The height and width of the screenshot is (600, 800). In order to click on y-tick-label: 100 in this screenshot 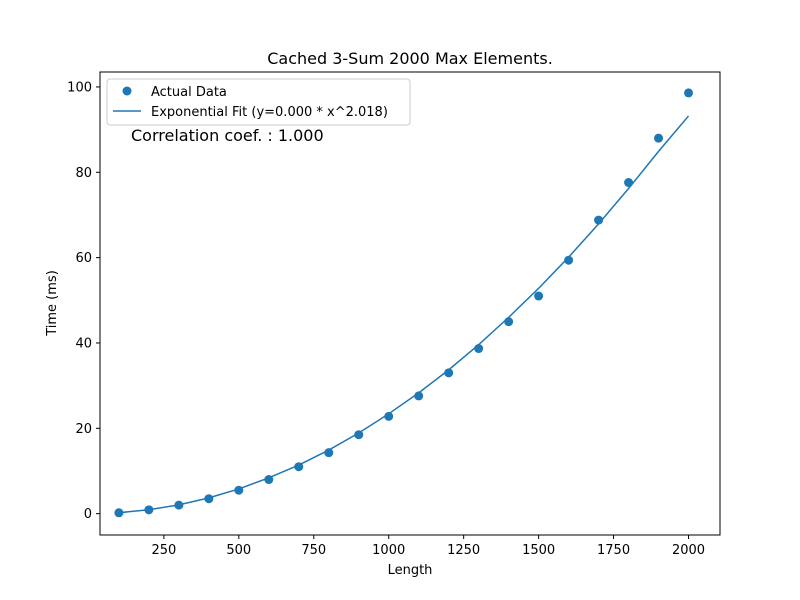, I will do `click(79, 87)`.